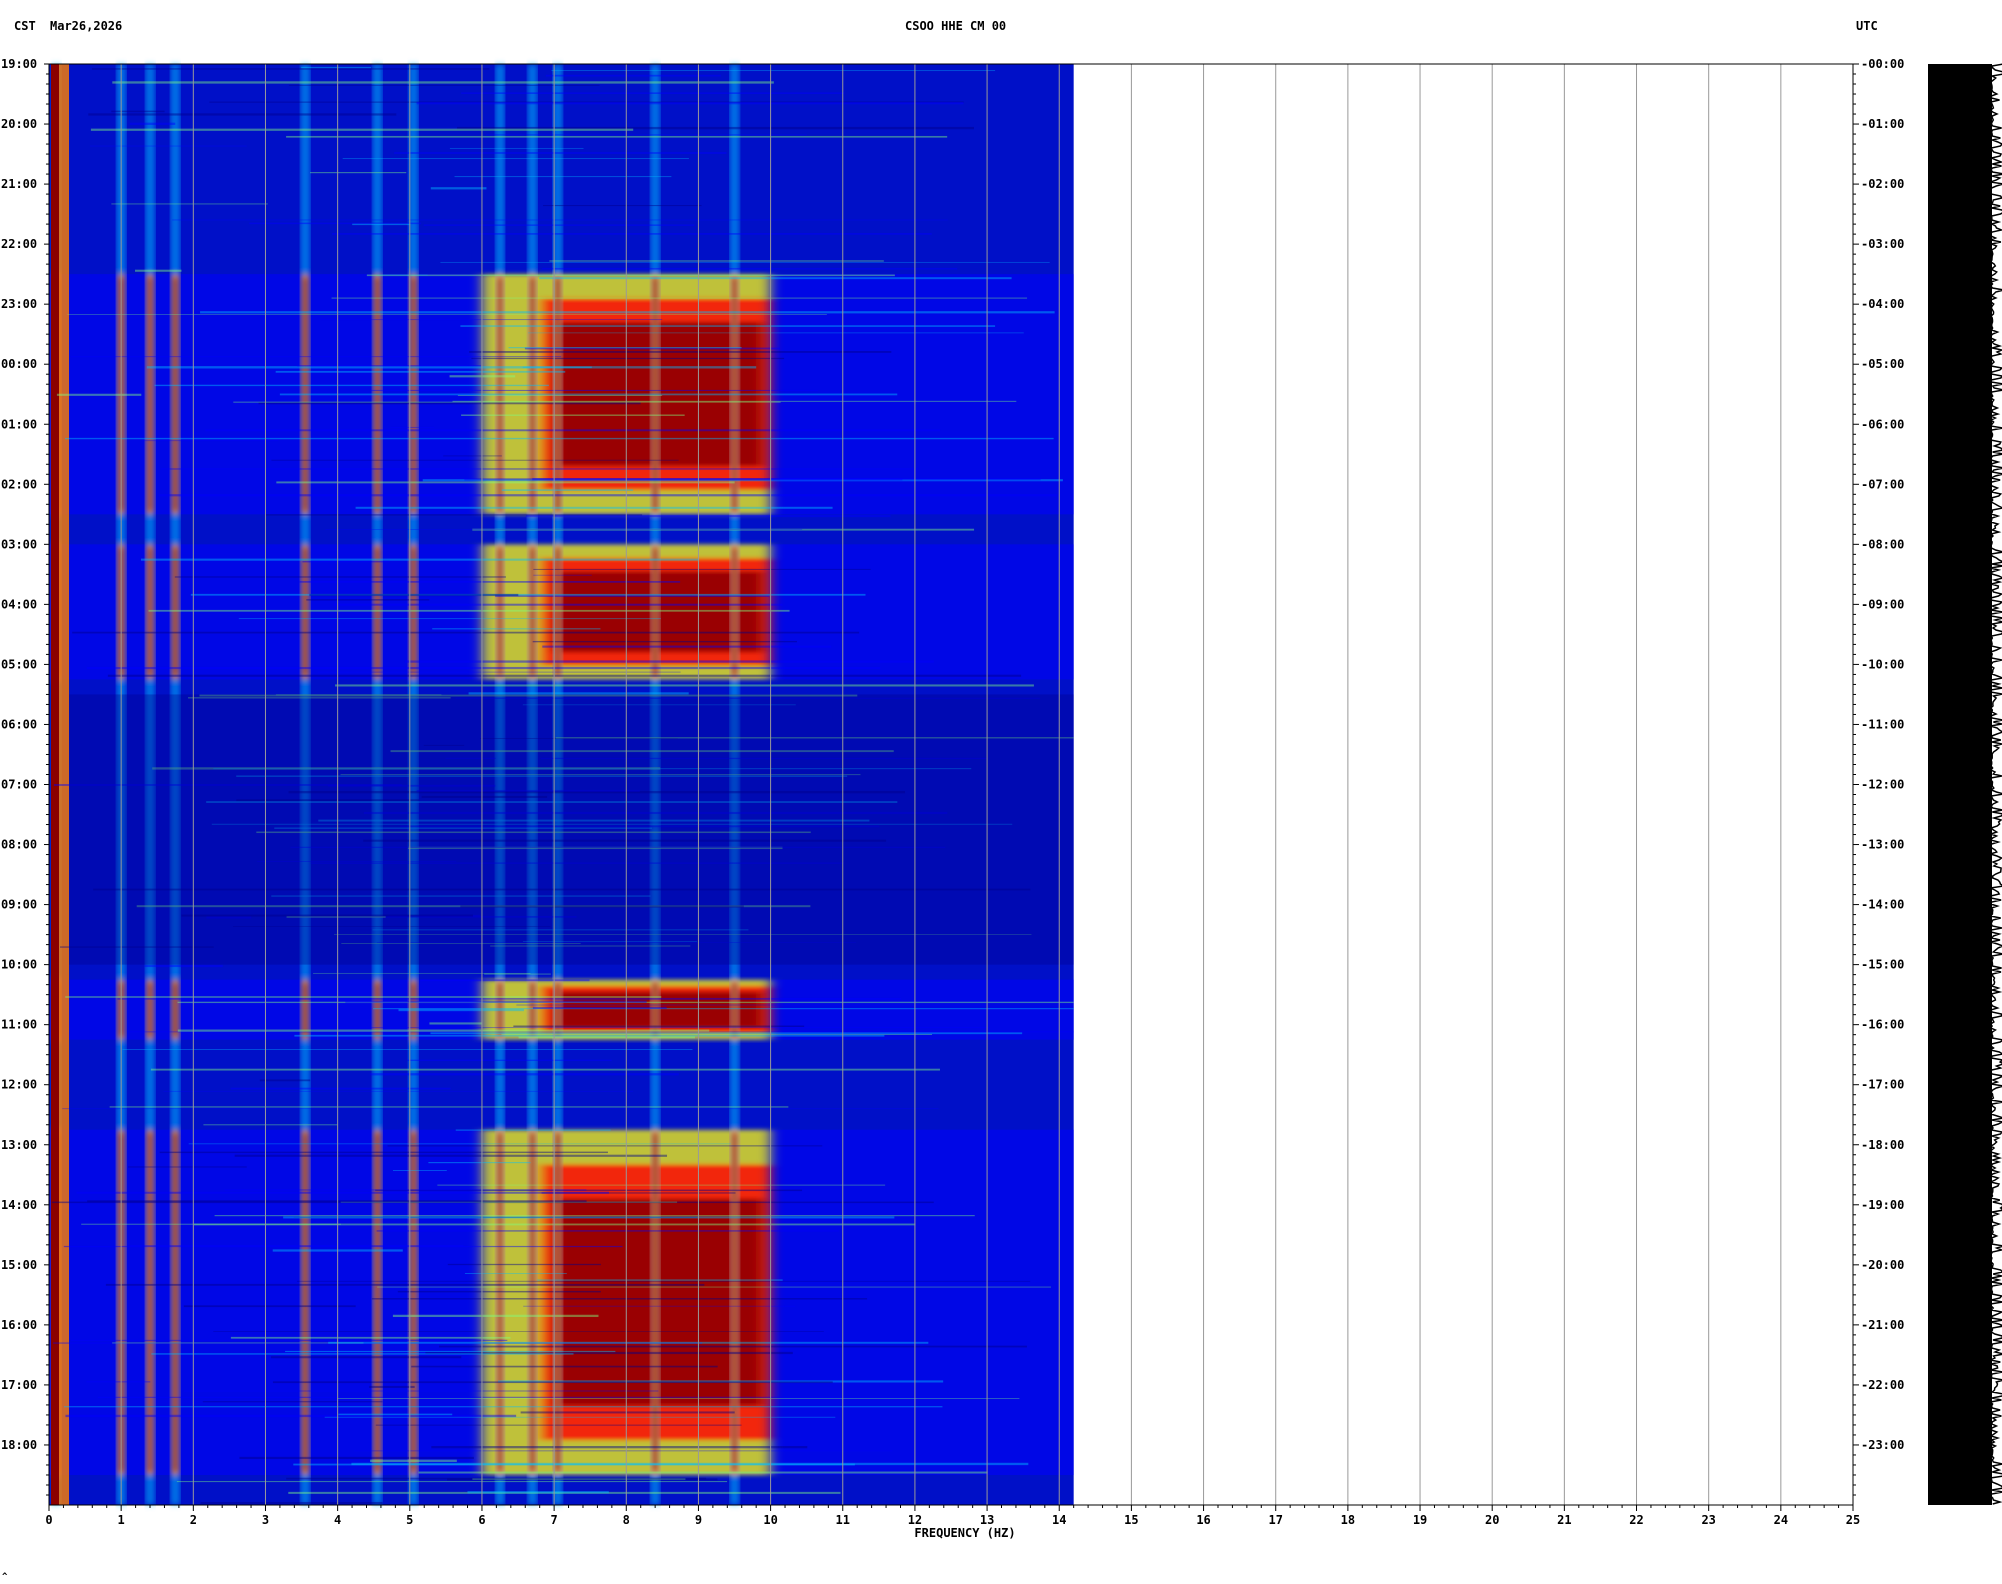 The height and width of the screenshot is (1584, 2002). Describe the element at coordinates (19, 1145) in the screenshot. I see `left-time-label: 13:00` at that location.